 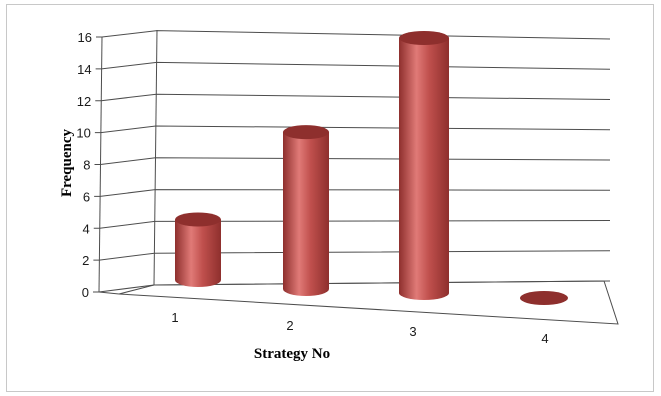 What do you see at coordinates (359, 328) in the screenshot?
I see `x-axis-ticks: 1 2 3 4` at bounding box center [359, 328].